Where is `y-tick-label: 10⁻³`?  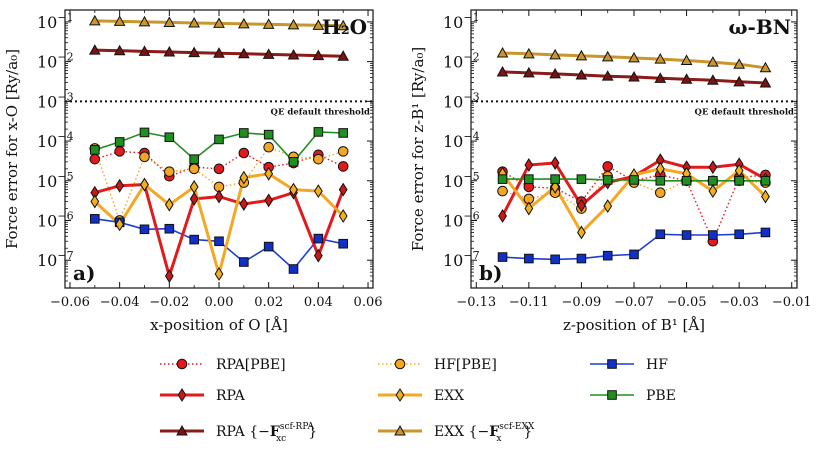
y-tick-label: 10⁻³ is located at coordinates (55, 100).